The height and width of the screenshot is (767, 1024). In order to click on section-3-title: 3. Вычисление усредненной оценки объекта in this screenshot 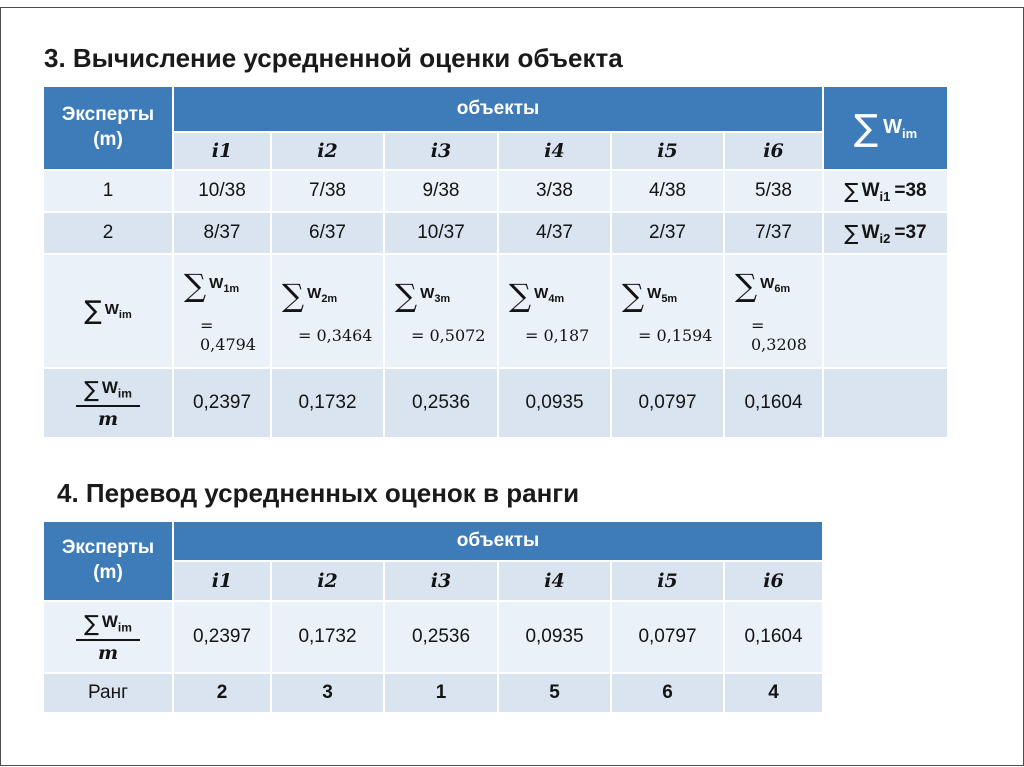, I will do `click(333, 58)`.